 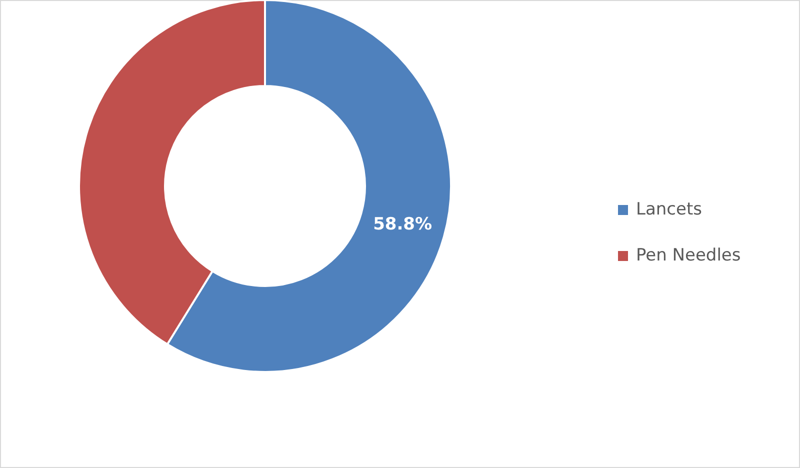 I want to click on legend-label: Lancets, so click(x=669, y=210).